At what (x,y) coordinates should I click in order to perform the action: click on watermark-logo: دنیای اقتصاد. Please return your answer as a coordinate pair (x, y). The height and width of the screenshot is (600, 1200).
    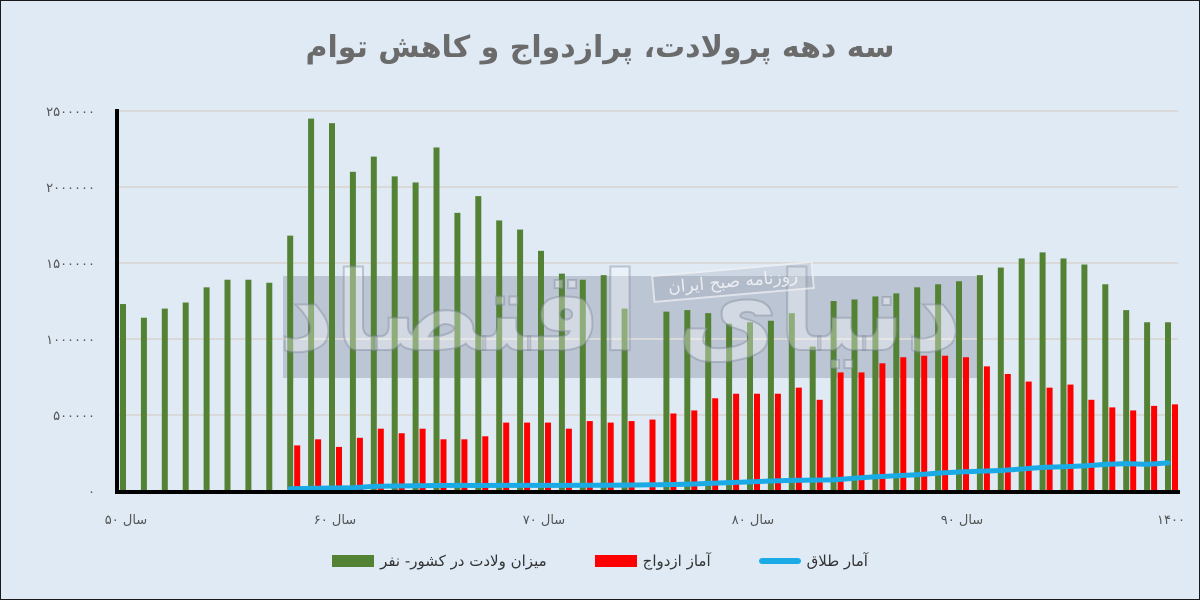
    Looking at the image, I should click on (620, 312).